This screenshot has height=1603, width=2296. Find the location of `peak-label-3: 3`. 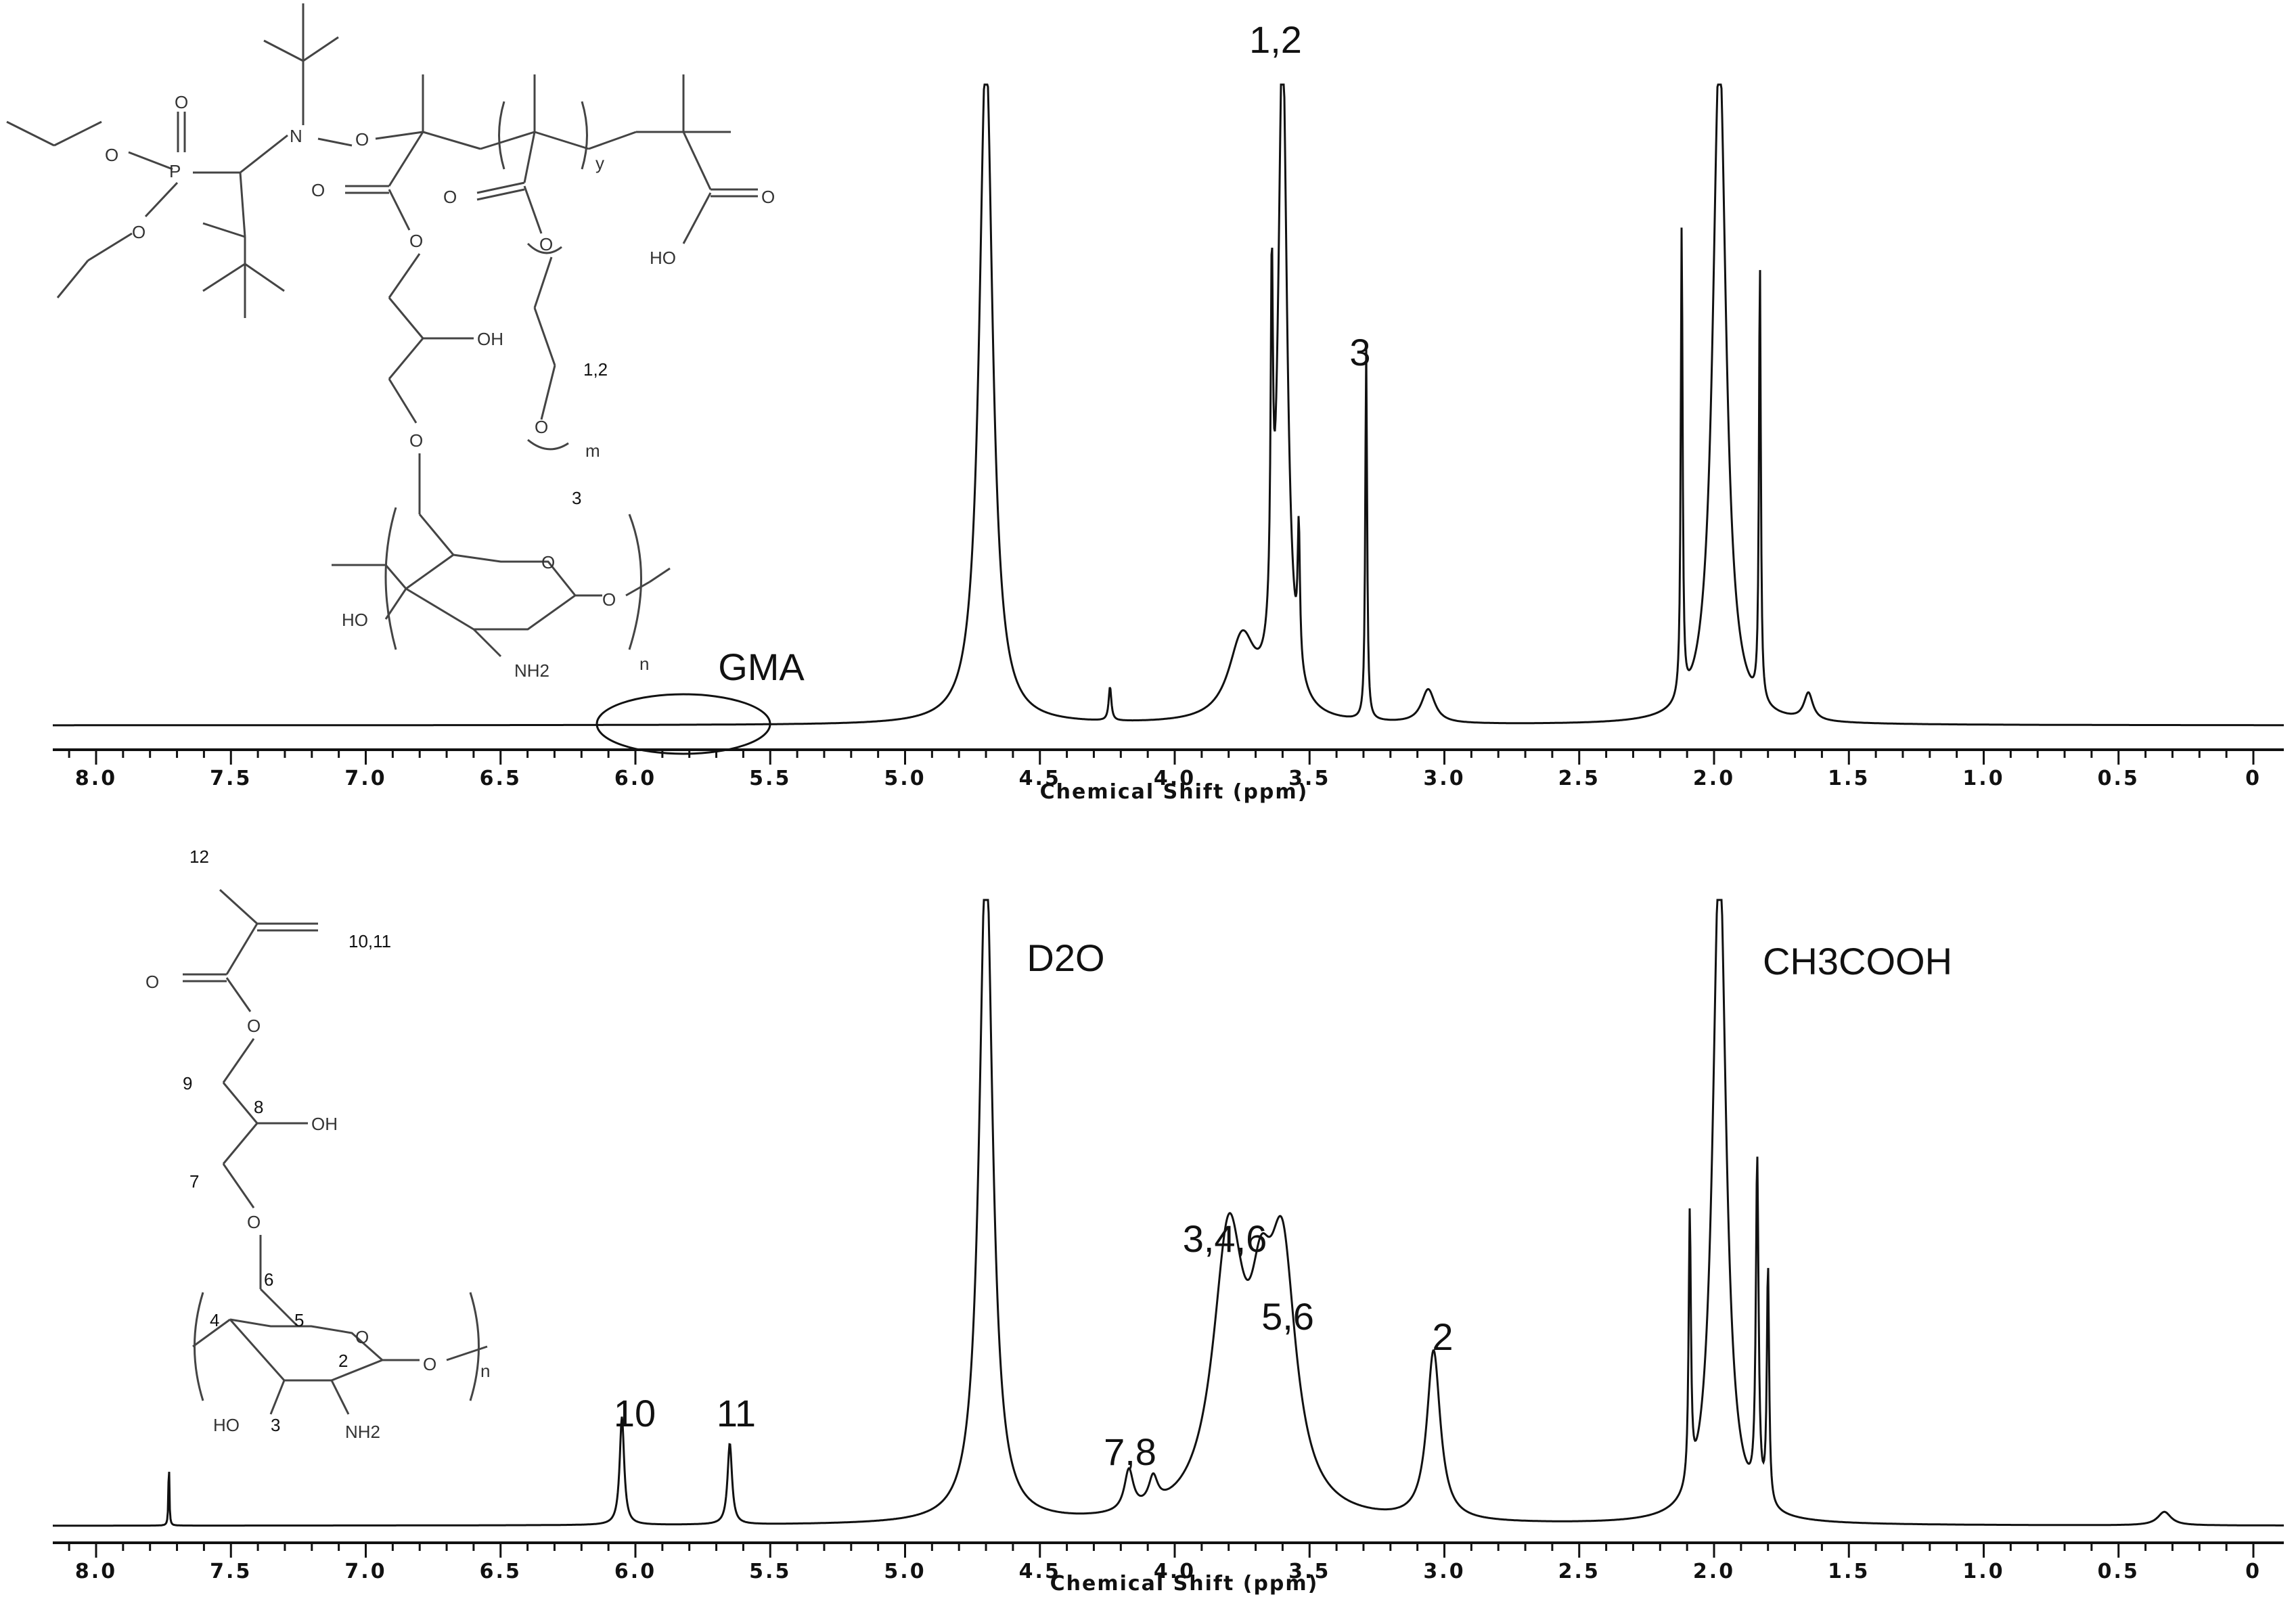

peak-label-3: 3 is located at coordinates (1359, 352).